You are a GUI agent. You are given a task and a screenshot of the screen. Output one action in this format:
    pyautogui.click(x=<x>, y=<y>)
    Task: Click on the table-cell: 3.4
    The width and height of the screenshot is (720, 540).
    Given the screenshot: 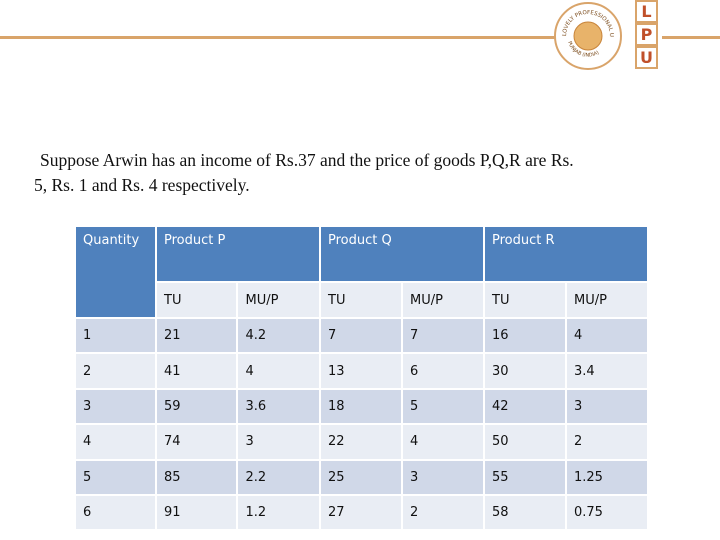 What is the action you would take?
    pyautogui.click(x=607, y=371)
    